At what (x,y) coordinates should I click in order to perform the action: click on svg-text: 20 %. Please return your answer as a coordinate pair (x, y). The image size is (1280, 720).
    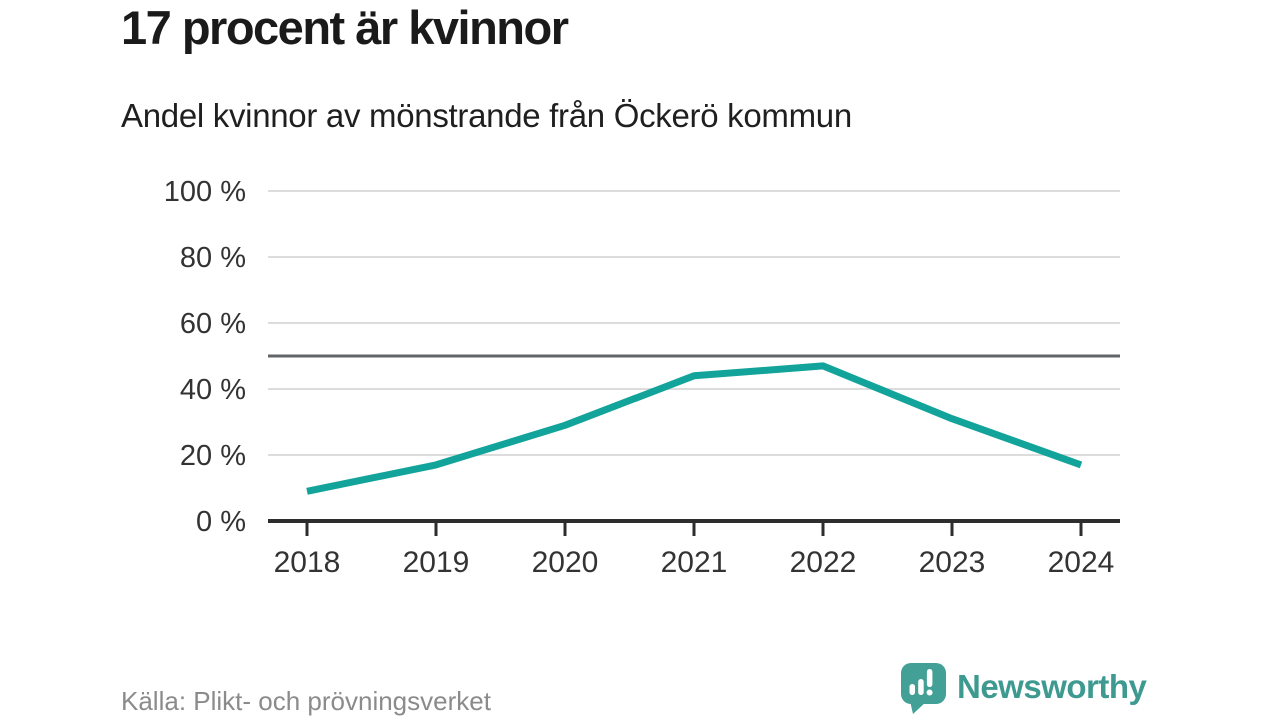
    Looking at the image, I should click on (213, 456).